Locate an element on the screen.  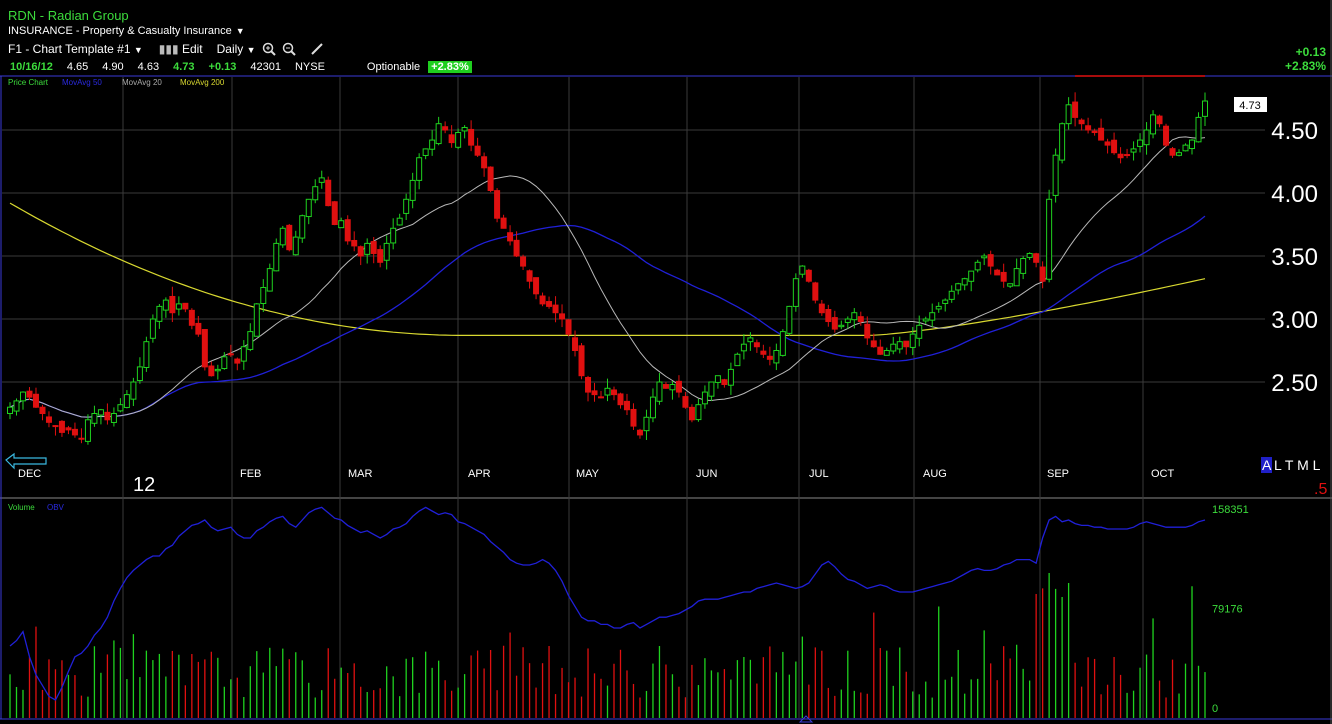
scale-a-button: A is located at coordinates (1267, 465).